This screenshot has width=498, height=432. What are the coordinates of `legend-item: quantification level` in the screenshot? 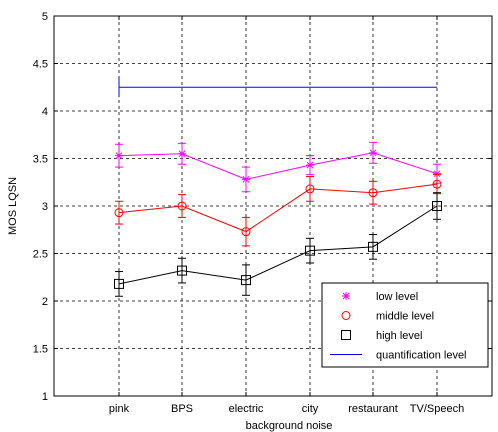 It's located at (398, 356).